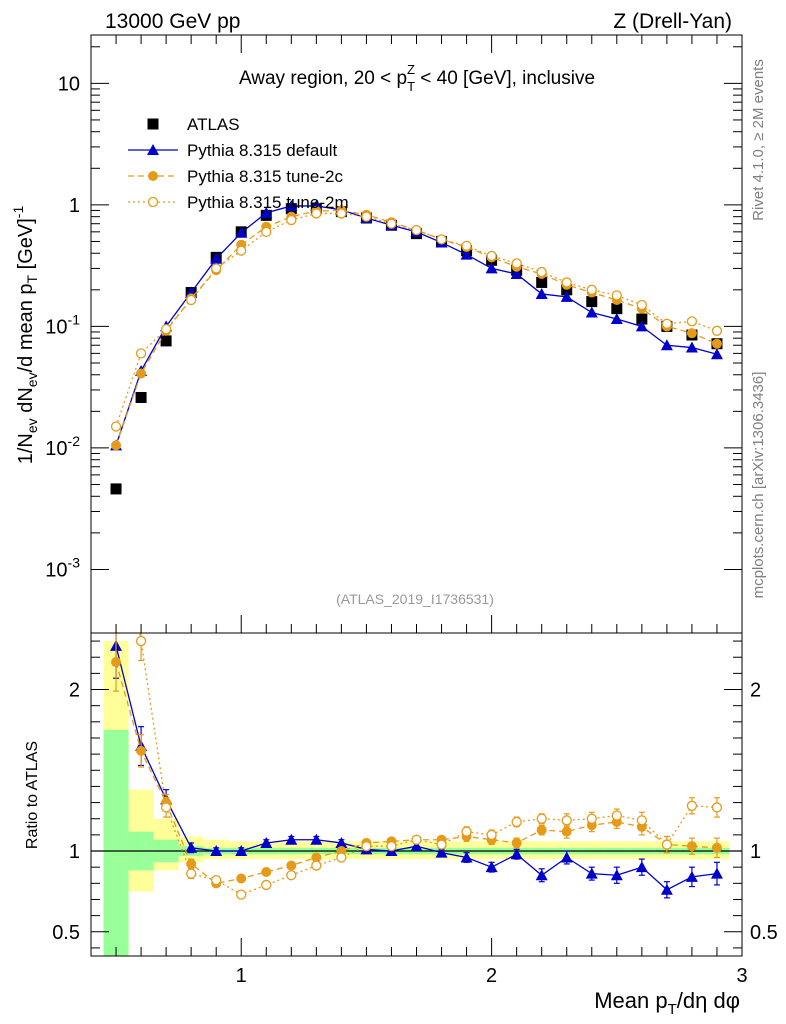  What do you see at coordinates (233, 150) in the screenshot?
I see `legend-entry-pythia-8-315-default: Pythia 8.315 default` at bounding box center [233, 150].